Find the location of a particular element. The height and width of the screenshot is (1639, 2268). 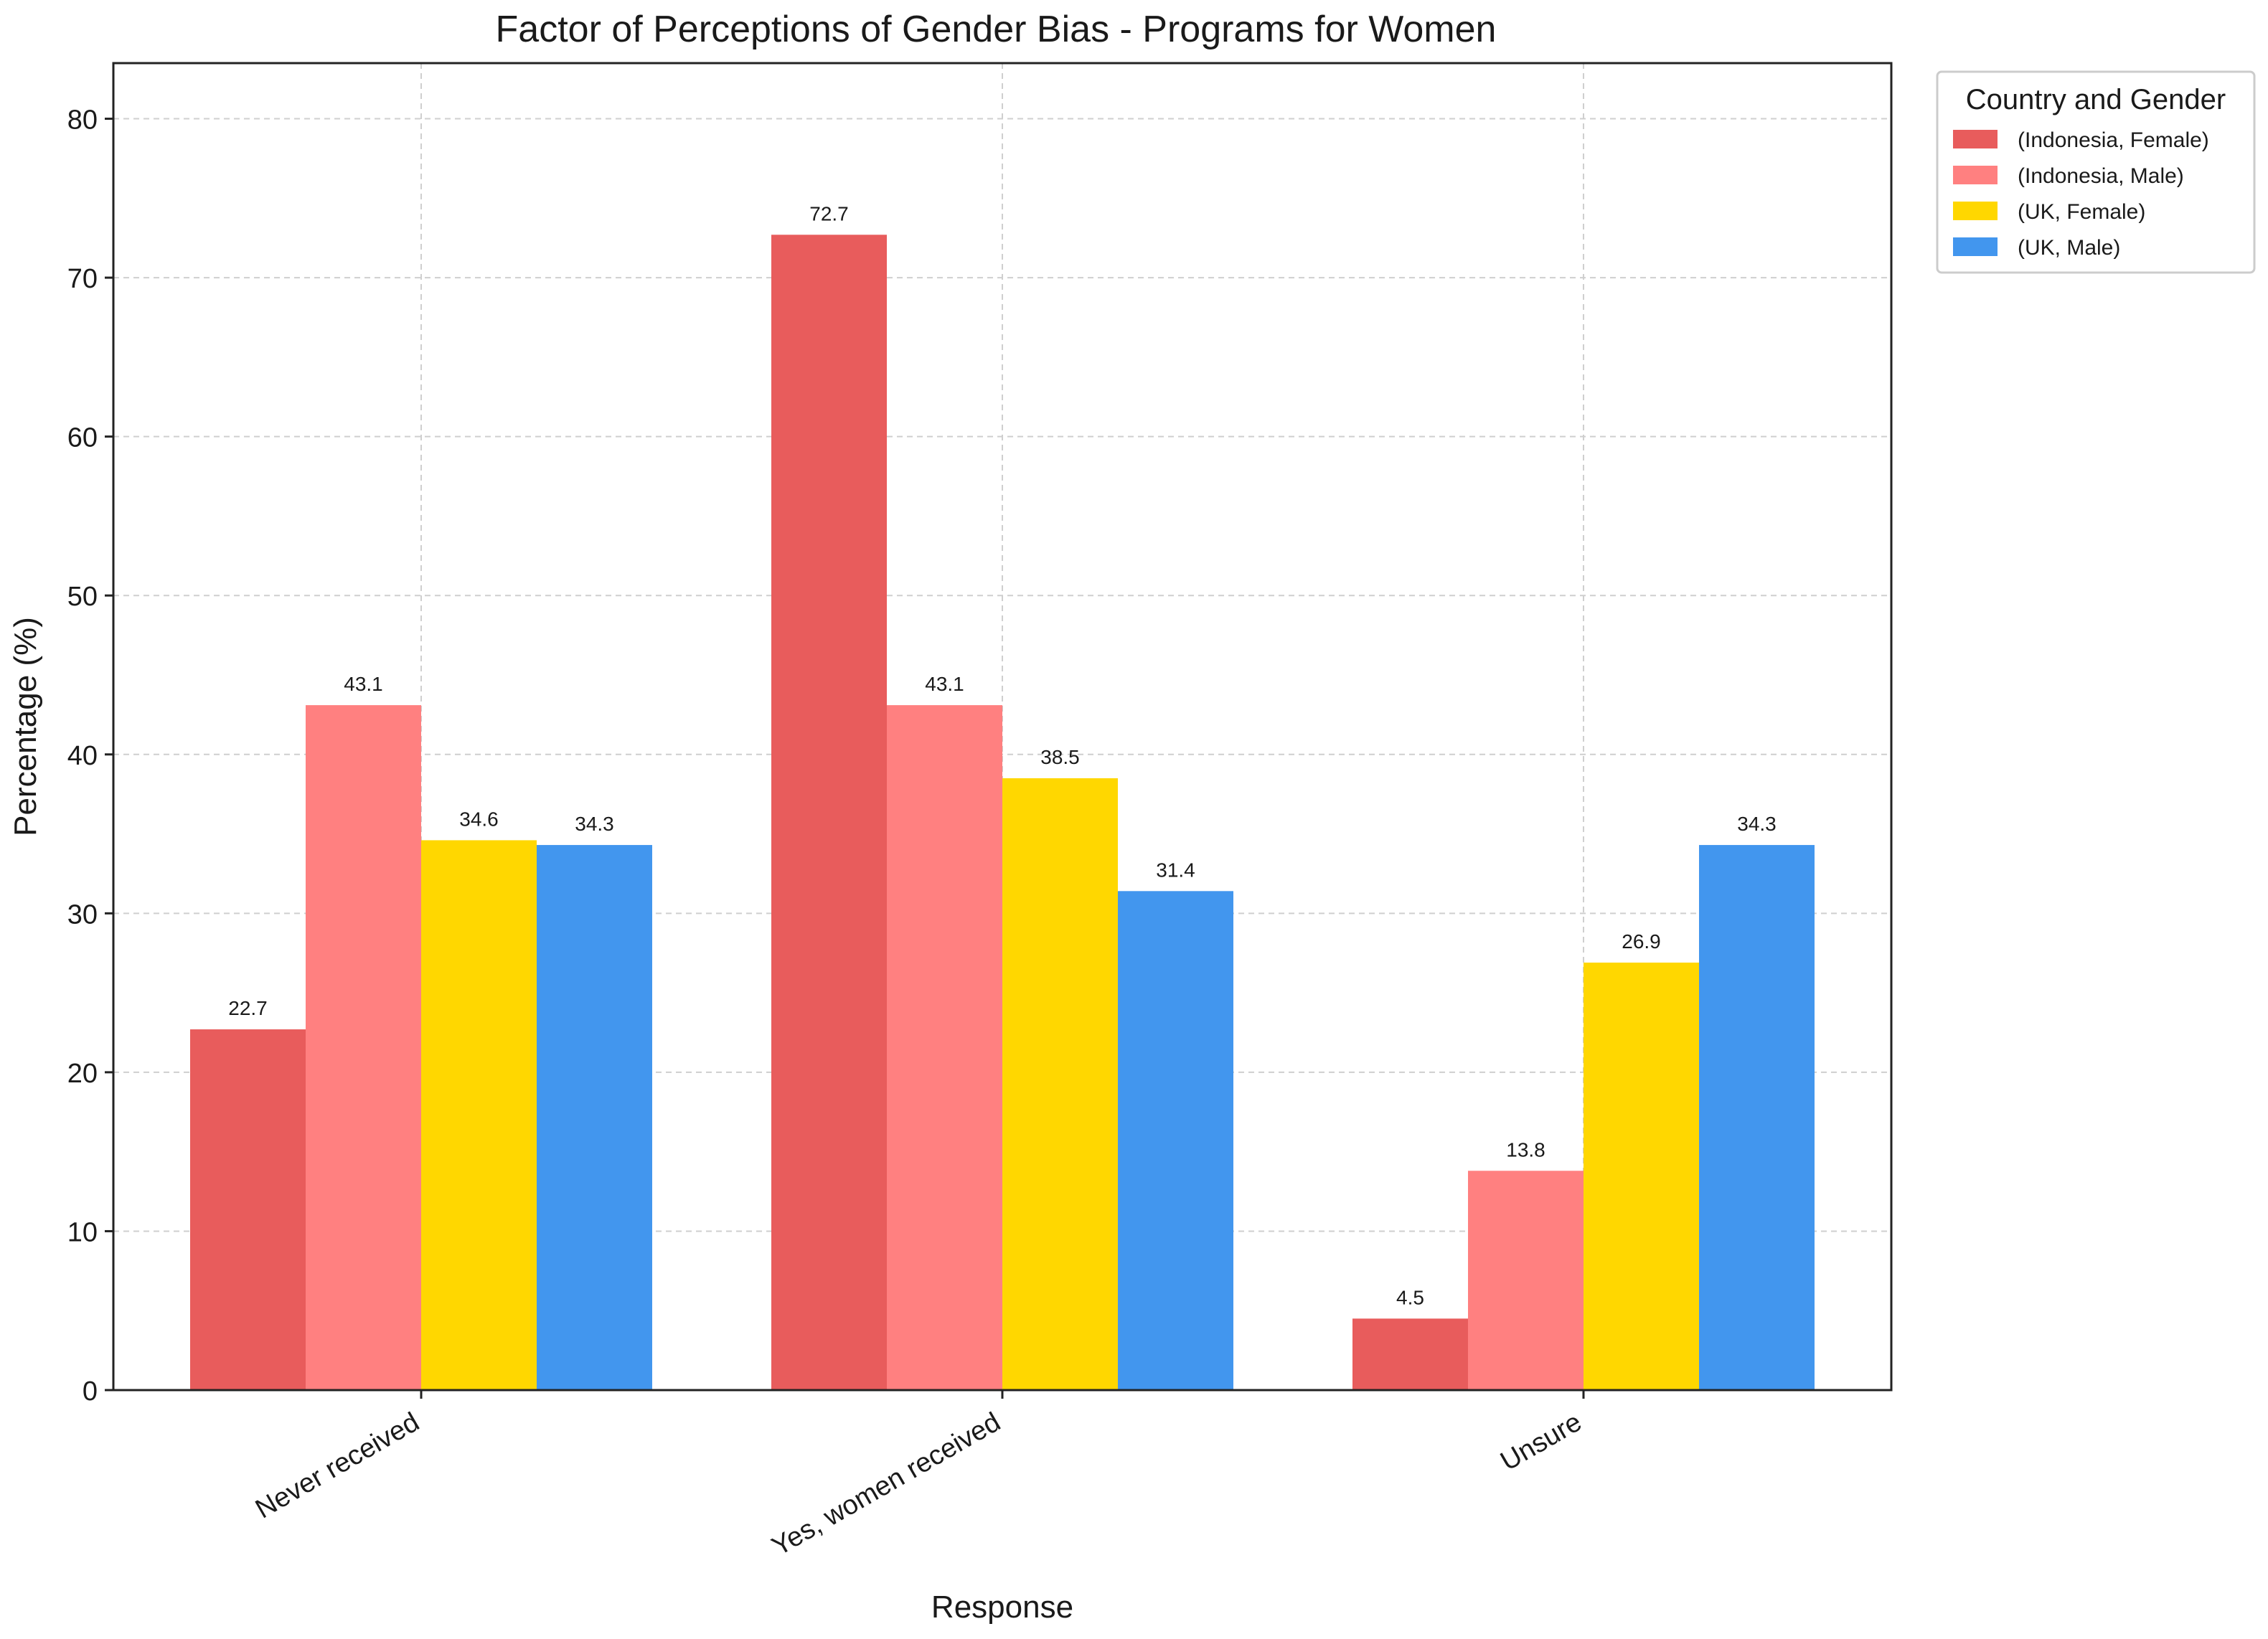

data-label: 22.7 is located at coordinates (248, 1008).